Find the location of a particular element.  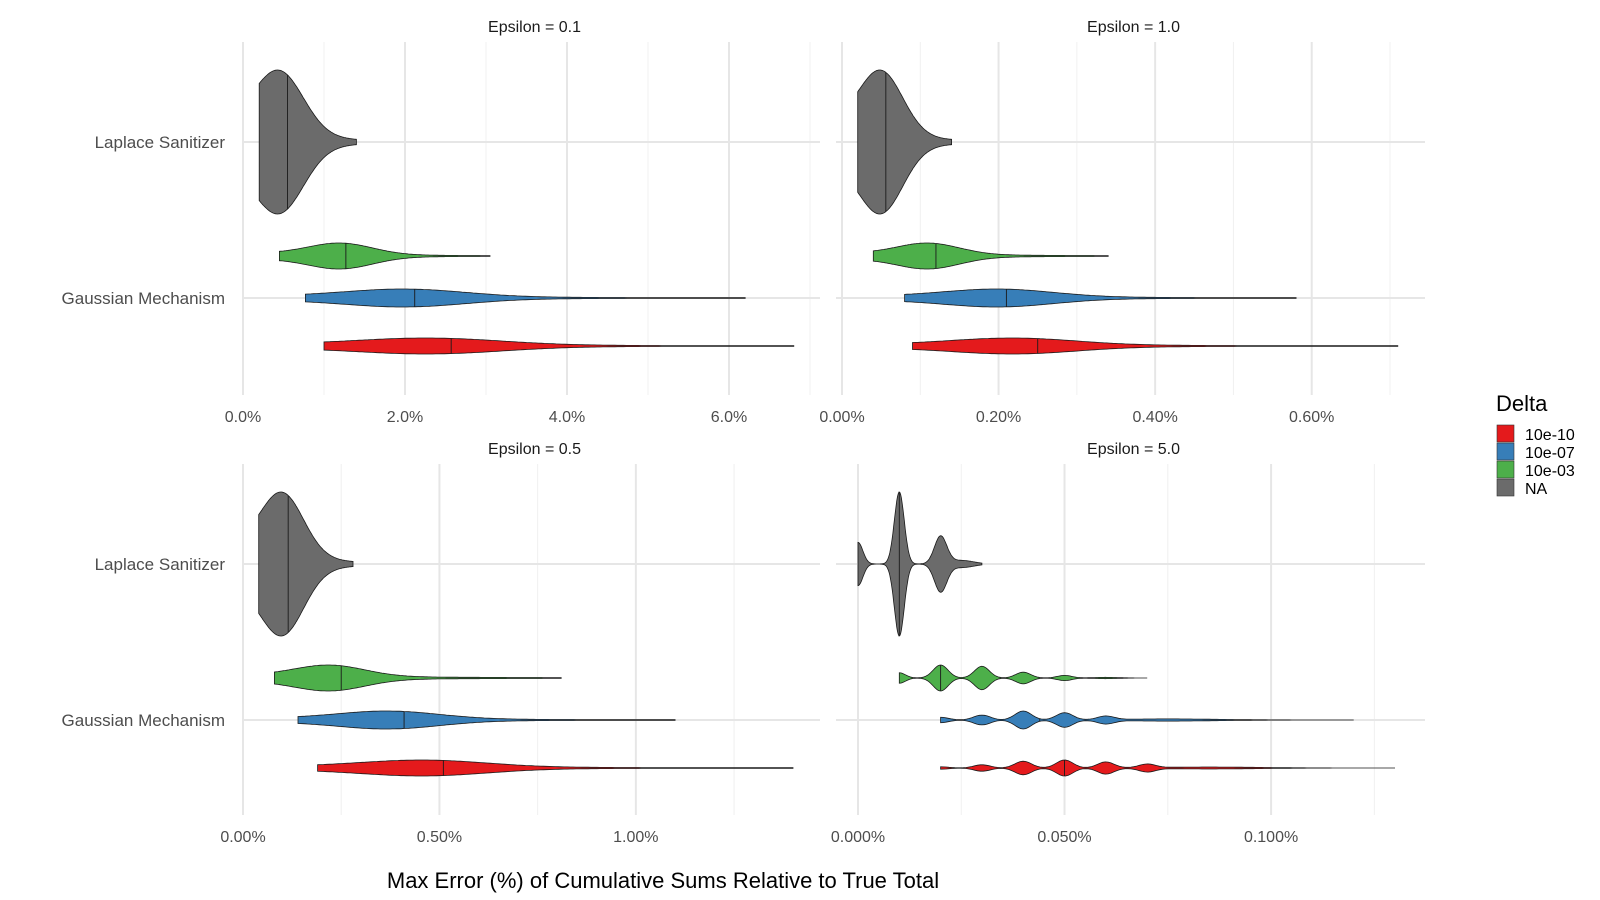

x-tick-label: 0.0% is located at coordinates (243, 417).